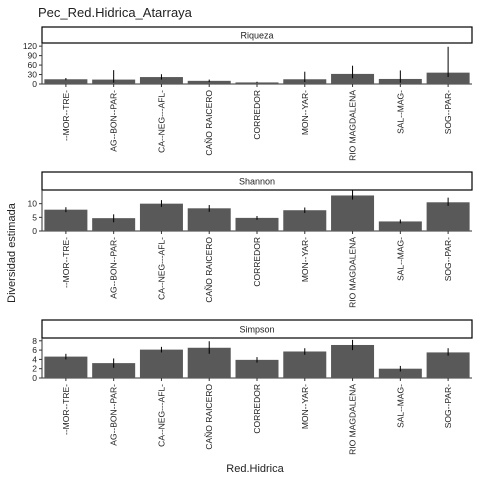  I want to click on y-tick-label: 8, so click(34, 341).